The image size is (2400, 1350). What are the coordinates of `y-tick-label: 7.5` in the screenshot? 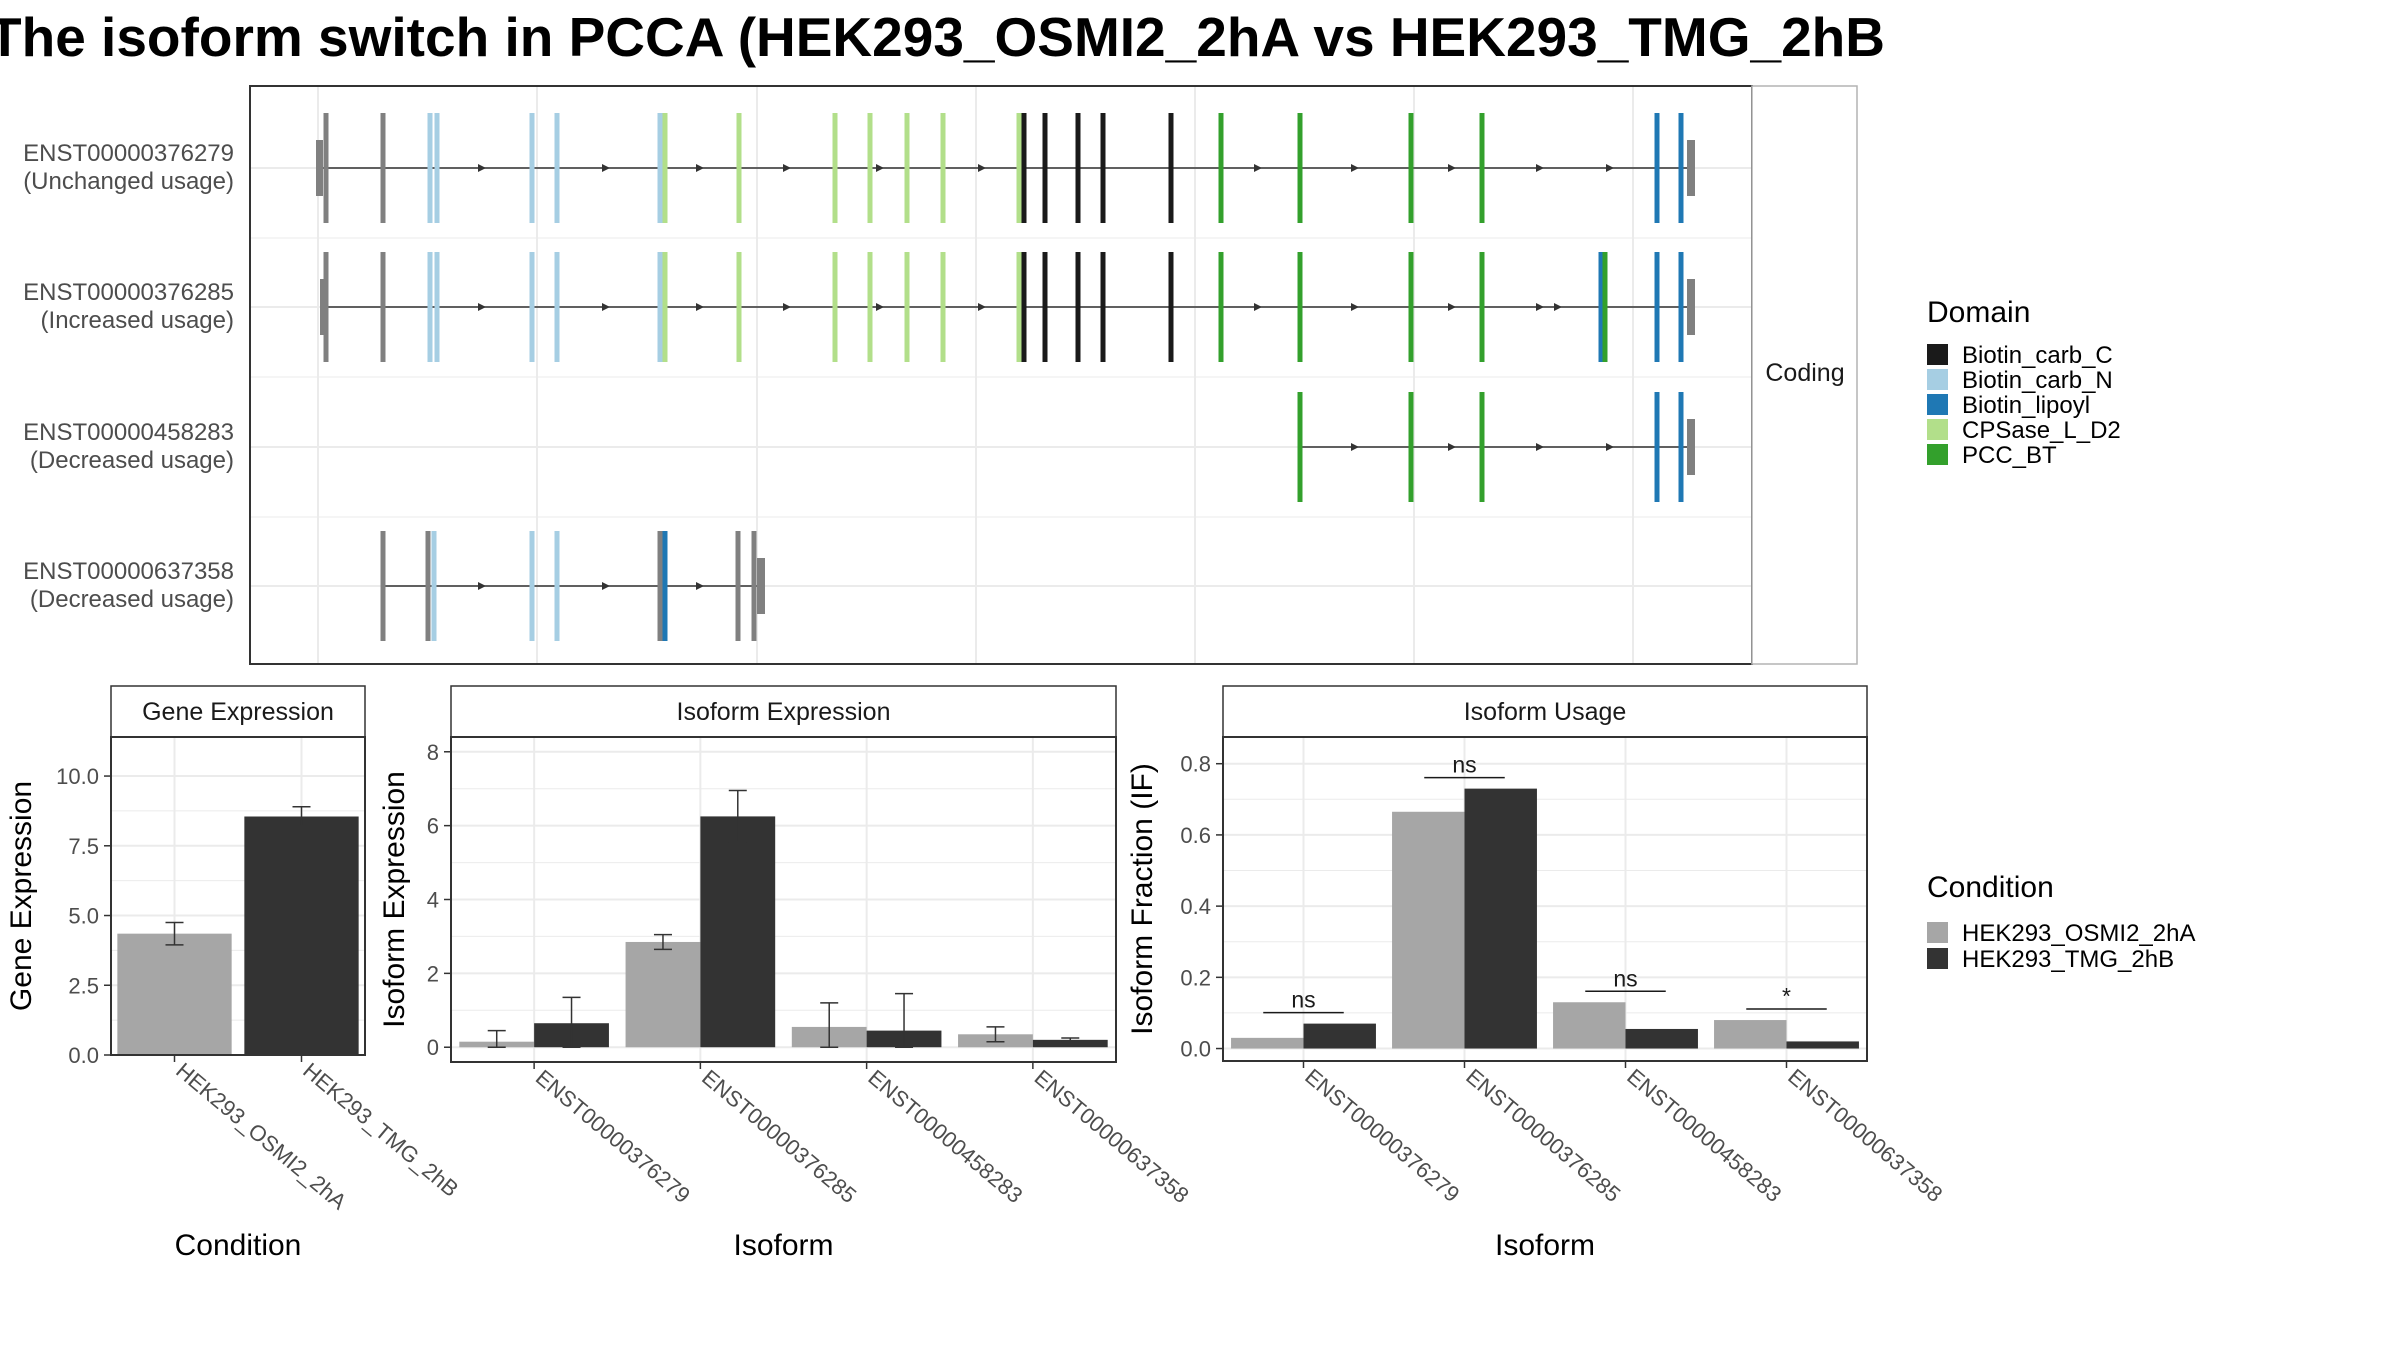 It's located at (83, 846).